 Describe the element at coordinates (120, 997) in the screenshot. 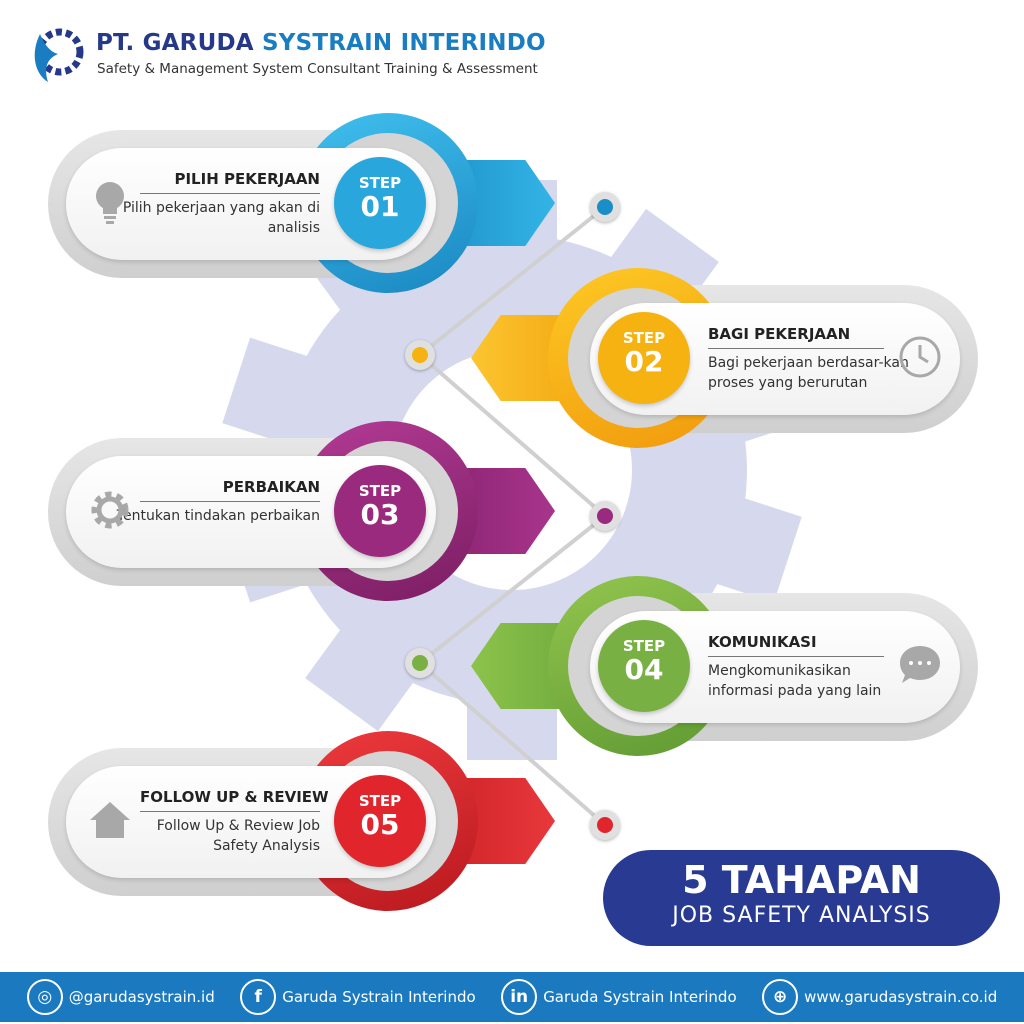

I see `footer-instagram: ◎ @garudasystrain.id` at that location.